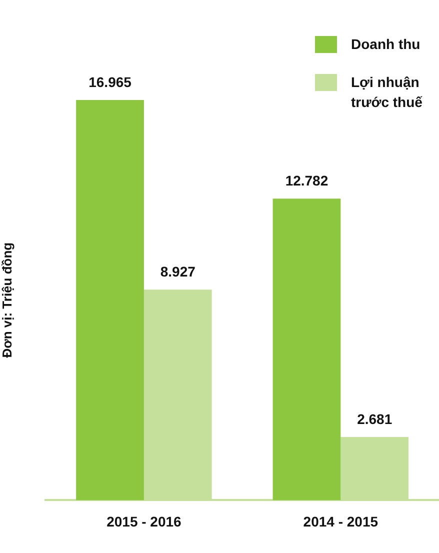 The width and height of the screenshot is (439, 553). I want to click on data-label: 12.782, so click(306, 180).